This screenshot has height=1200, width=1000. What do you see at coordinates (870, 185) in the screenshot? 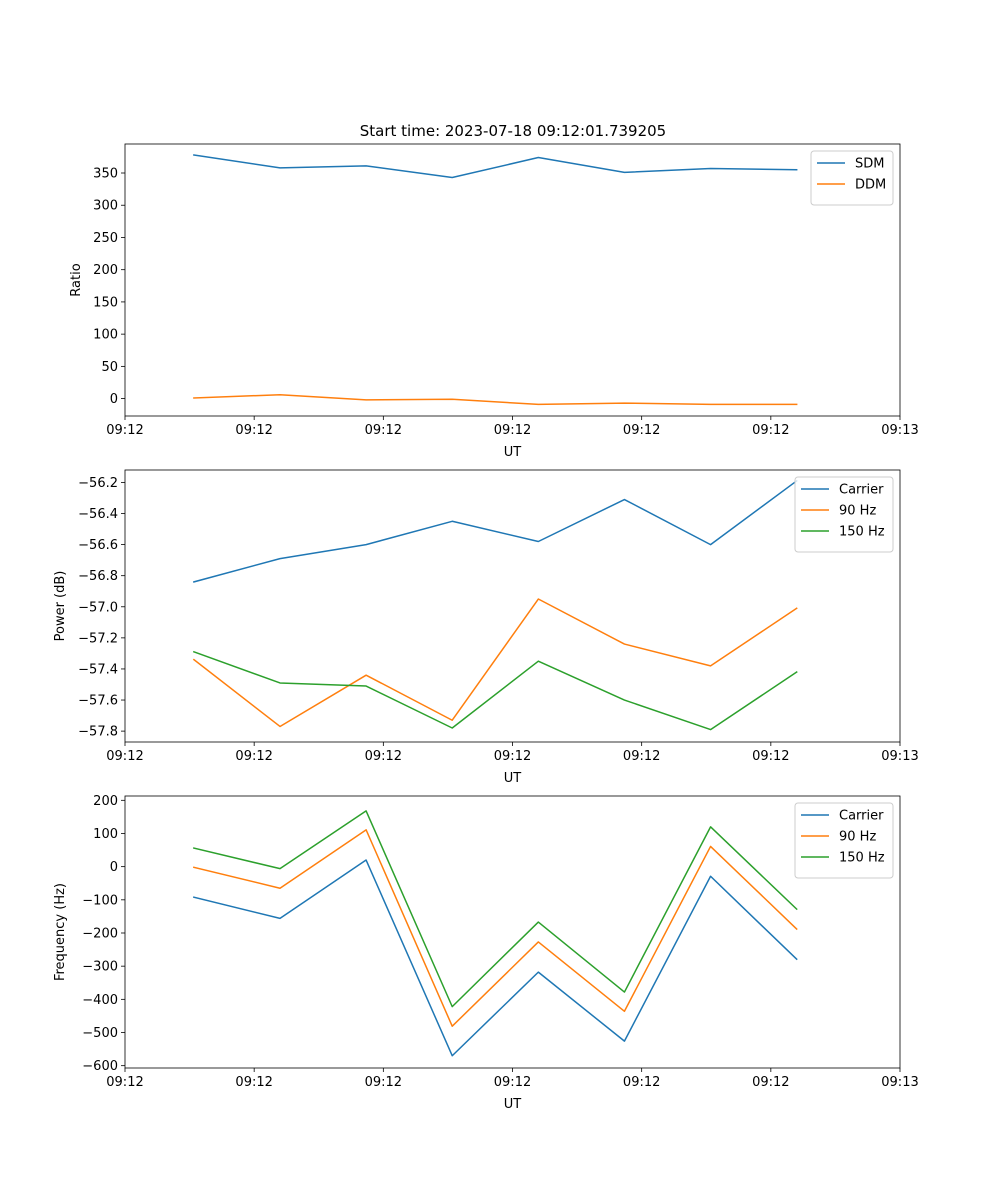
I see `legend-label: DDM` at bounding box center [870, 185].